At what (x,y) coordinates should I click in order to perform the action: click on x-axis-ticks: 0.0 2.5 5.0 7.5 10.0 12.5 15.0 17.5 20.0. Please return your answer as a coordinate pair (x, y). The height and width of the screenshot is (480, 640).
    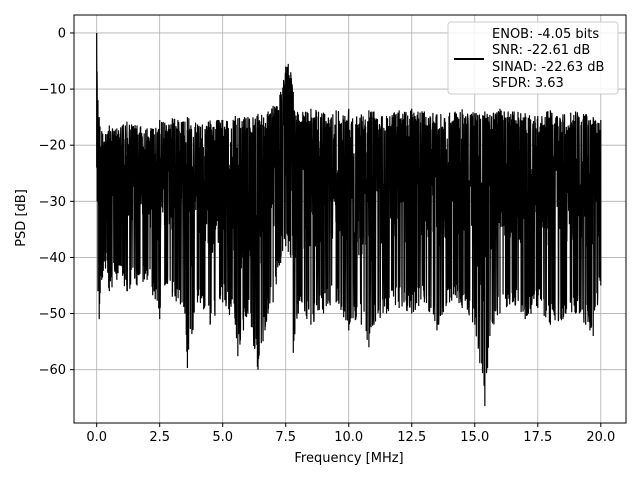
    Looking at the image, I should click on (350, 434).